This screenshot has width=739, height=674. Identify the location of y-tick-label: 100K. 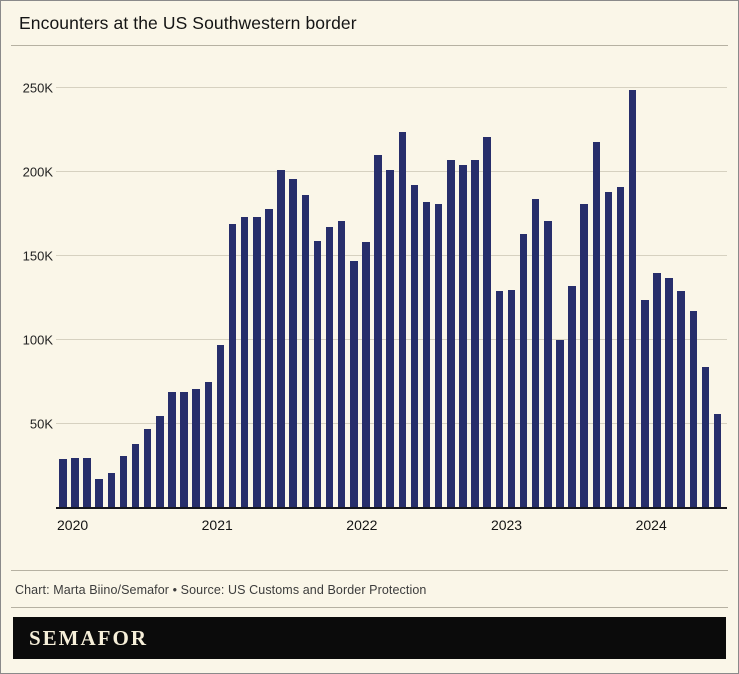
(37, 340).